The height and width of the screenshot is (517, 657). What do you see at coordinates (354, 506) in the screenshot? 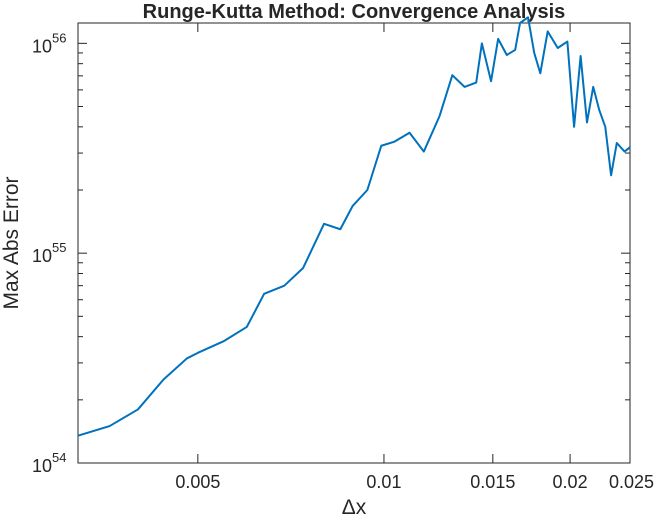
I see `x-axis-label: Δx` at bounding box center [354, 506].